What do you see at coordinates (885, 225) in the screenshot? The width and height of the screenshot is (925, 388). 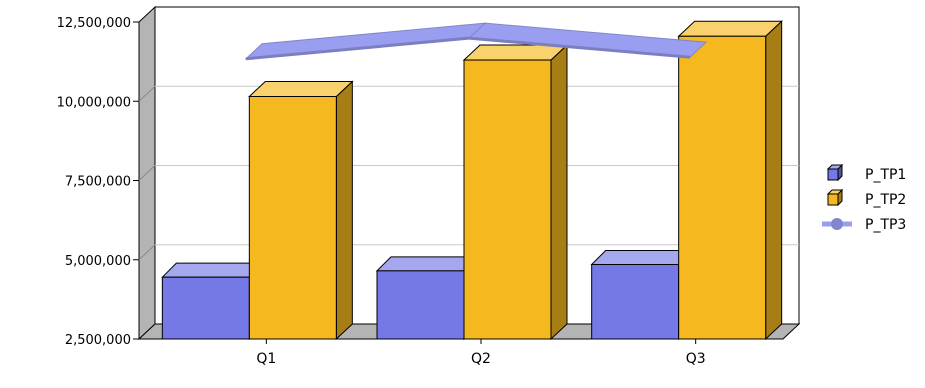 I see `legend-label: P_TP3` at bounding box center [885, 225].